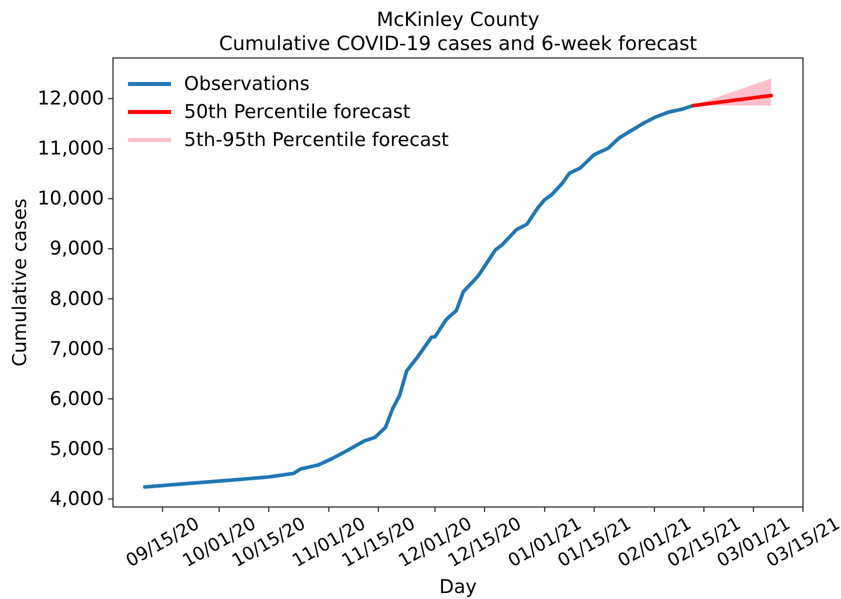  Describe the element at coordinates (77, 399) in the screenshot. I see `y-tick-label: 6,000` at that location.